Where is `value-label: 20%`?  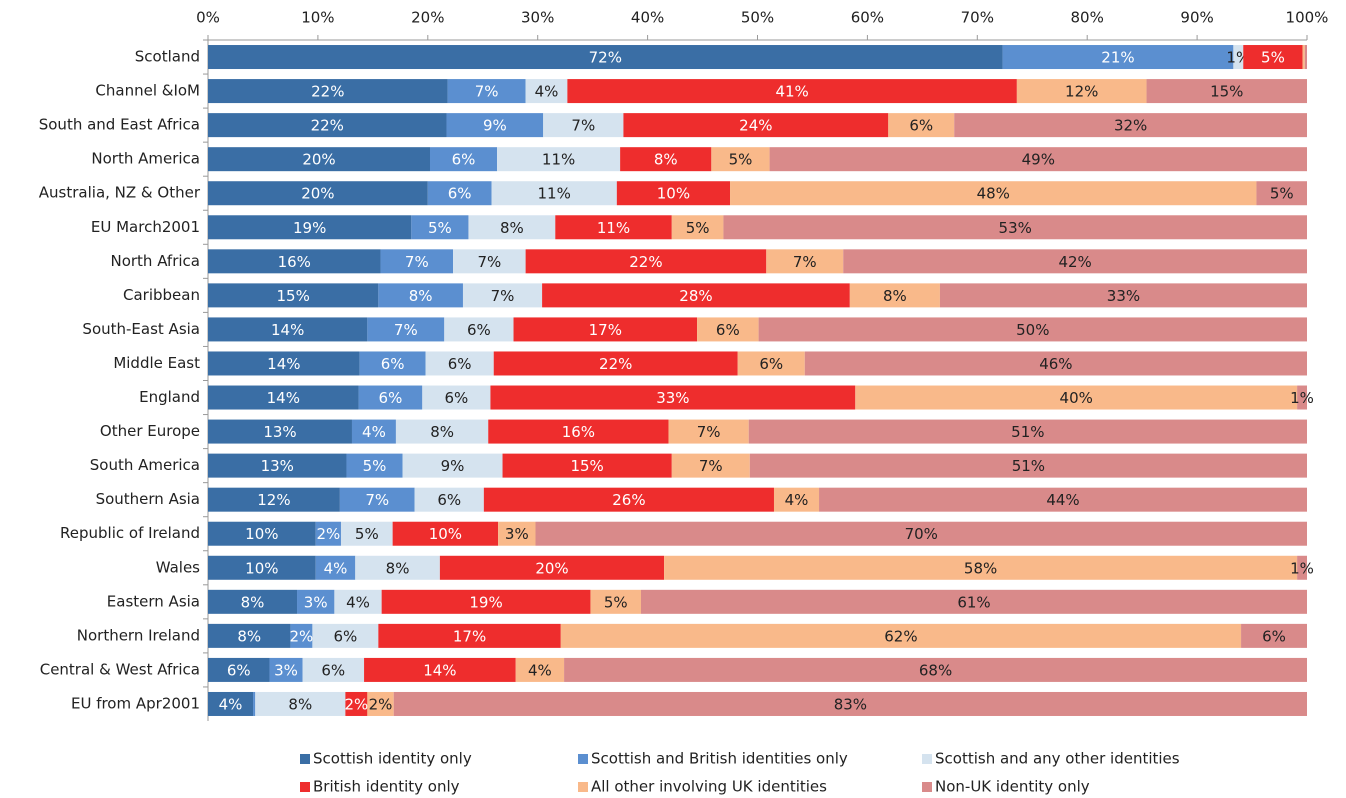 value-label: 20% is located at coordinates (318, 160).